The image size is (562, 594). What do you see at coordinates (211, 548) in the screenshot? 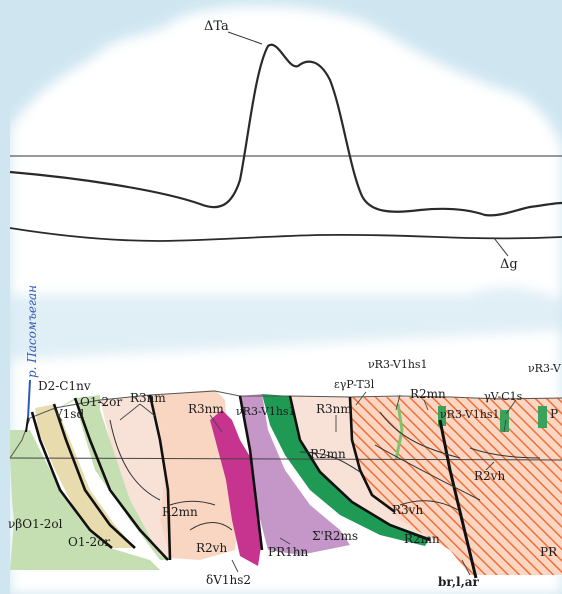
I see `label-r2vh-a: R2vh` at bounding box center [211, 548].